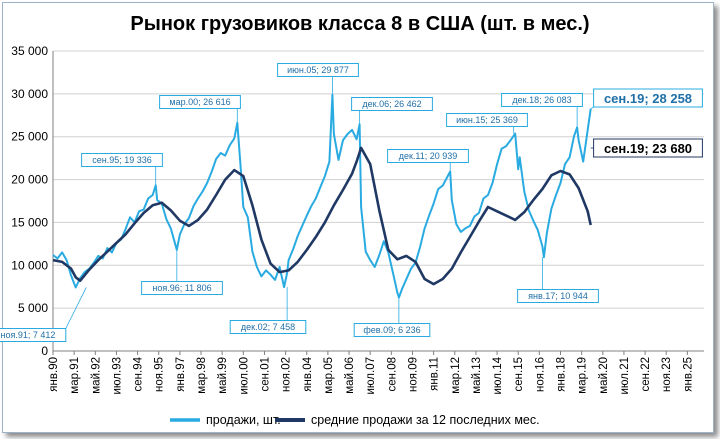  Describe the element at coordinates (519, 374) in the screenshot. I see `x-tick-label: сен.15` at that location.